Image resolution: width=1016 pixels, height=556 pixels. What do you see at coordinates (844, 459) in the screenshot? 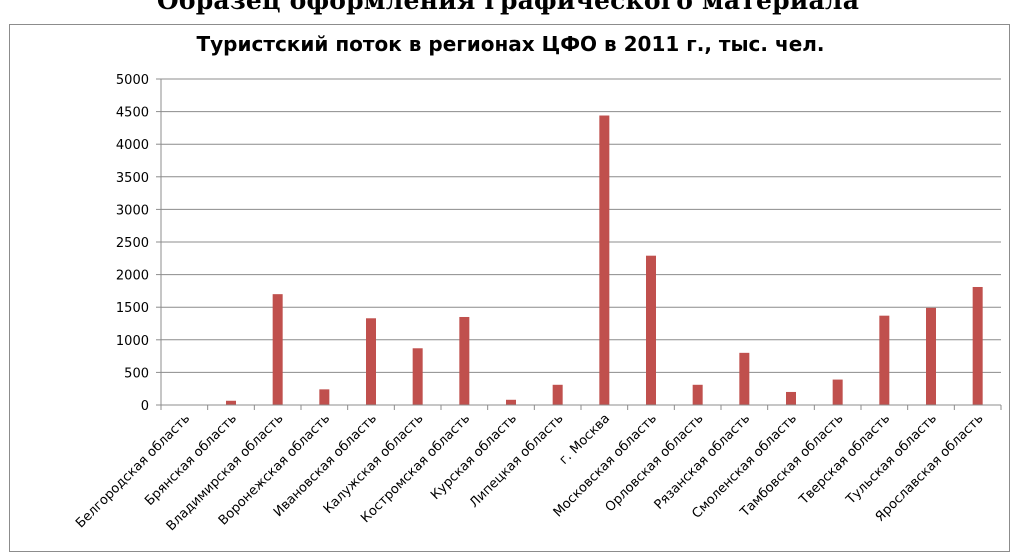
I see `x-category-label: Тверская область` at bounding box center [844, 459].